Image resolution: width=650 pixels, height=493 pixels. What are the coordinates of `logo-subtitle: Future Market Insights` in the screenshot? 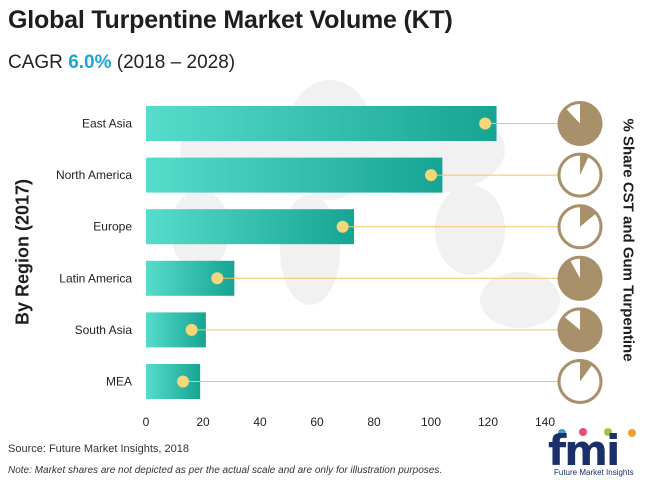 It's located at (594, 472).